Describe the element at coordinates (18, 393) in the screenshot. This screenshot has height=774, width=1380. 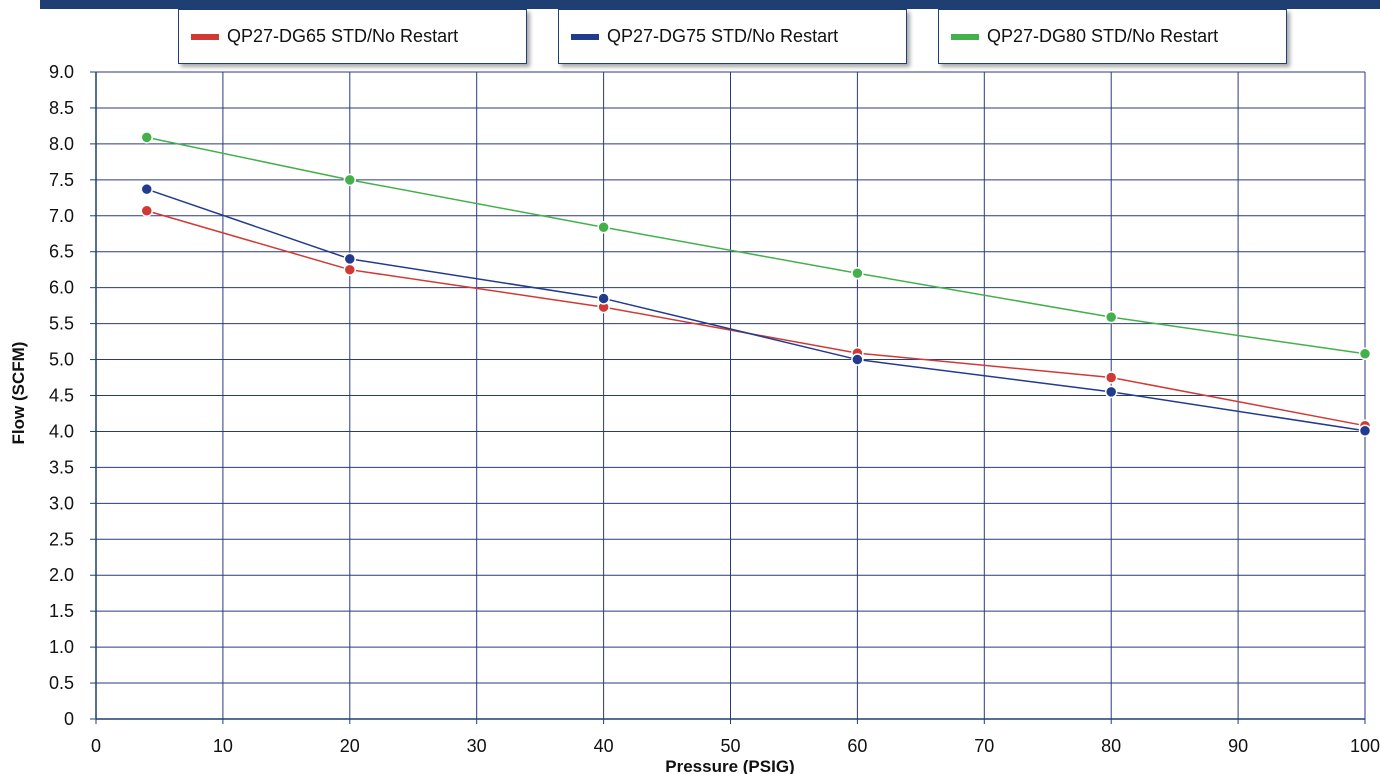
I see `y-axis-title: Flow (SCFM)` at that location.